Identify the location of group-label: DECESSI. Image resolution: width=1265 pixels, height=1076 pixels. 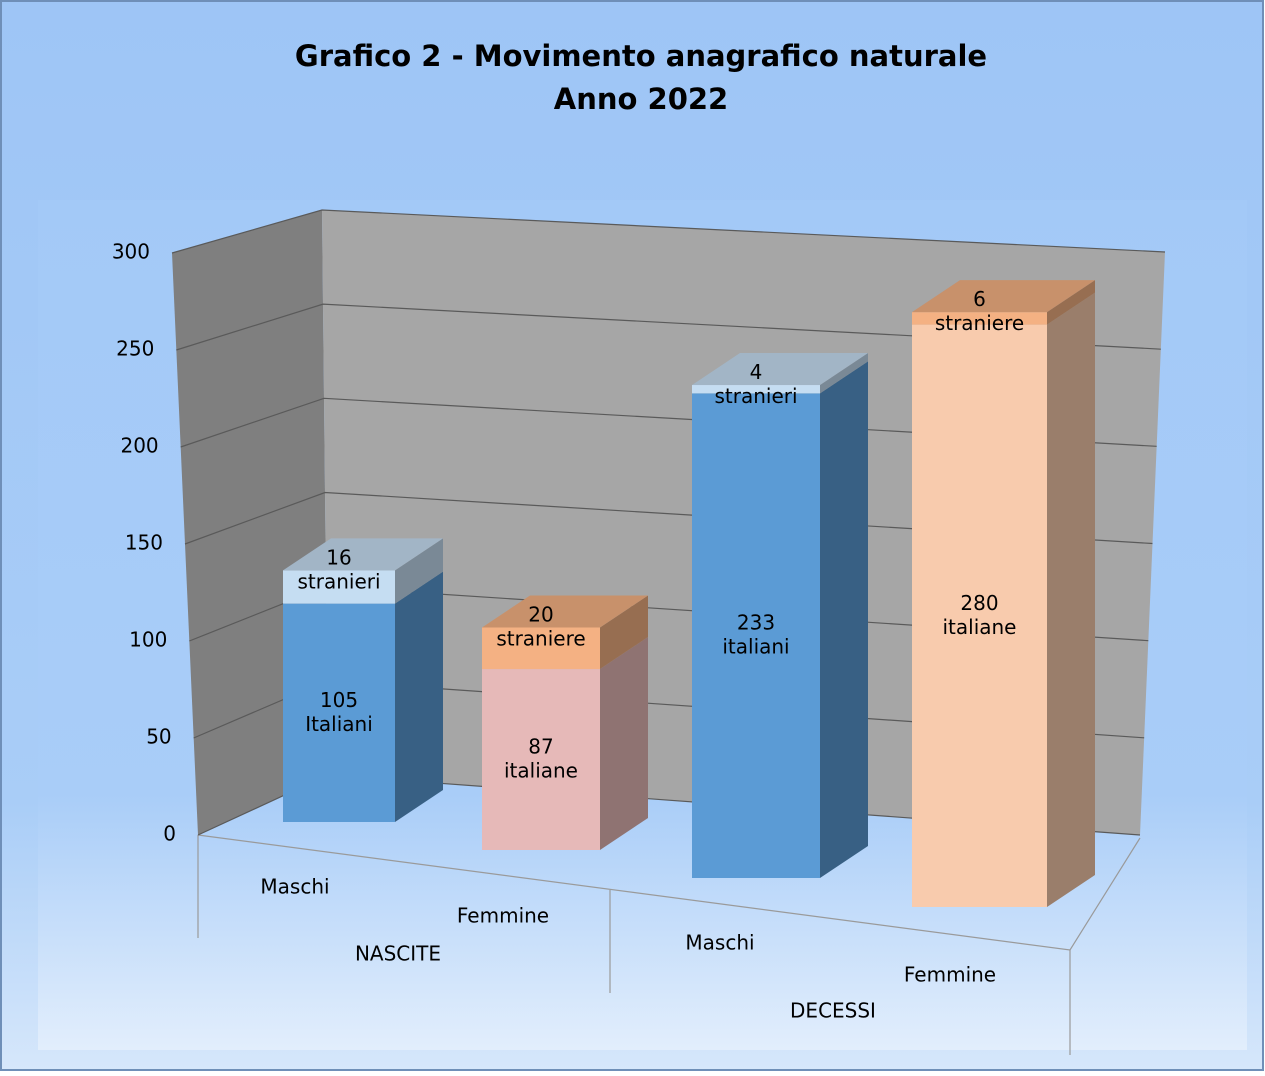
(833, 1011).